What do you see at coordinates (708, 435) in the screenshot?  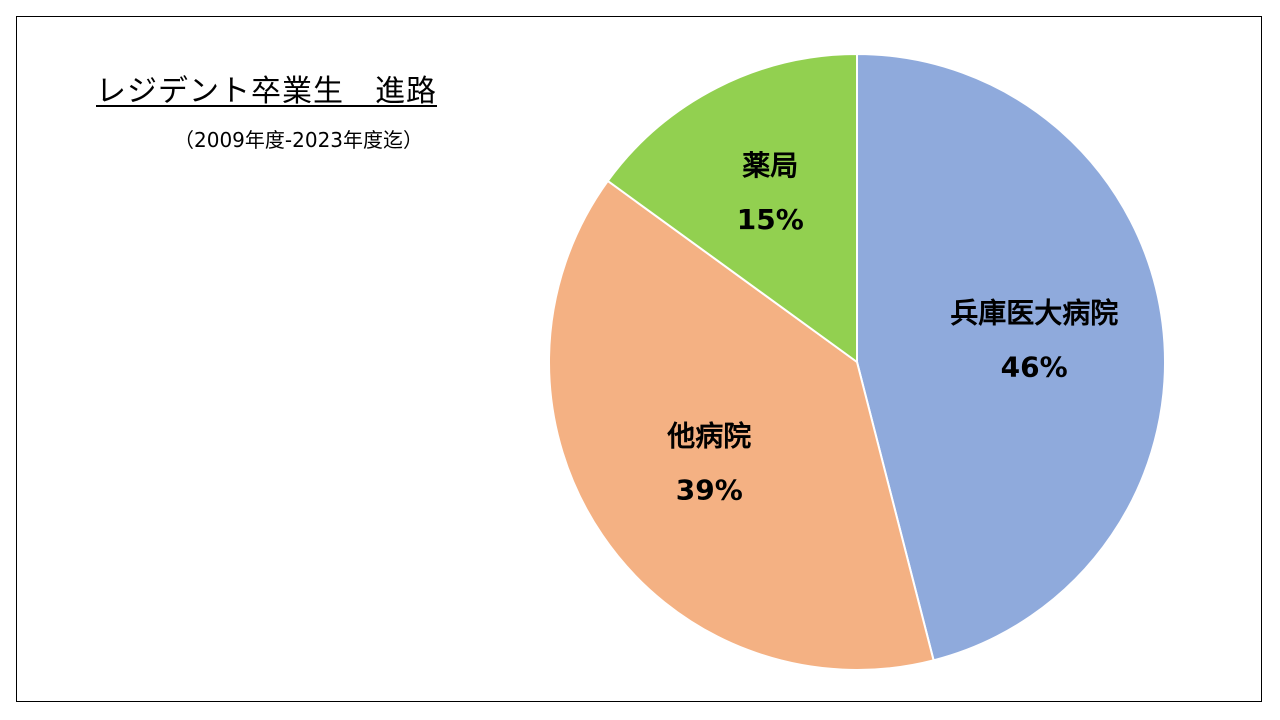 I see `slice-category-label: 他病院` at bounding box center [708, 435].